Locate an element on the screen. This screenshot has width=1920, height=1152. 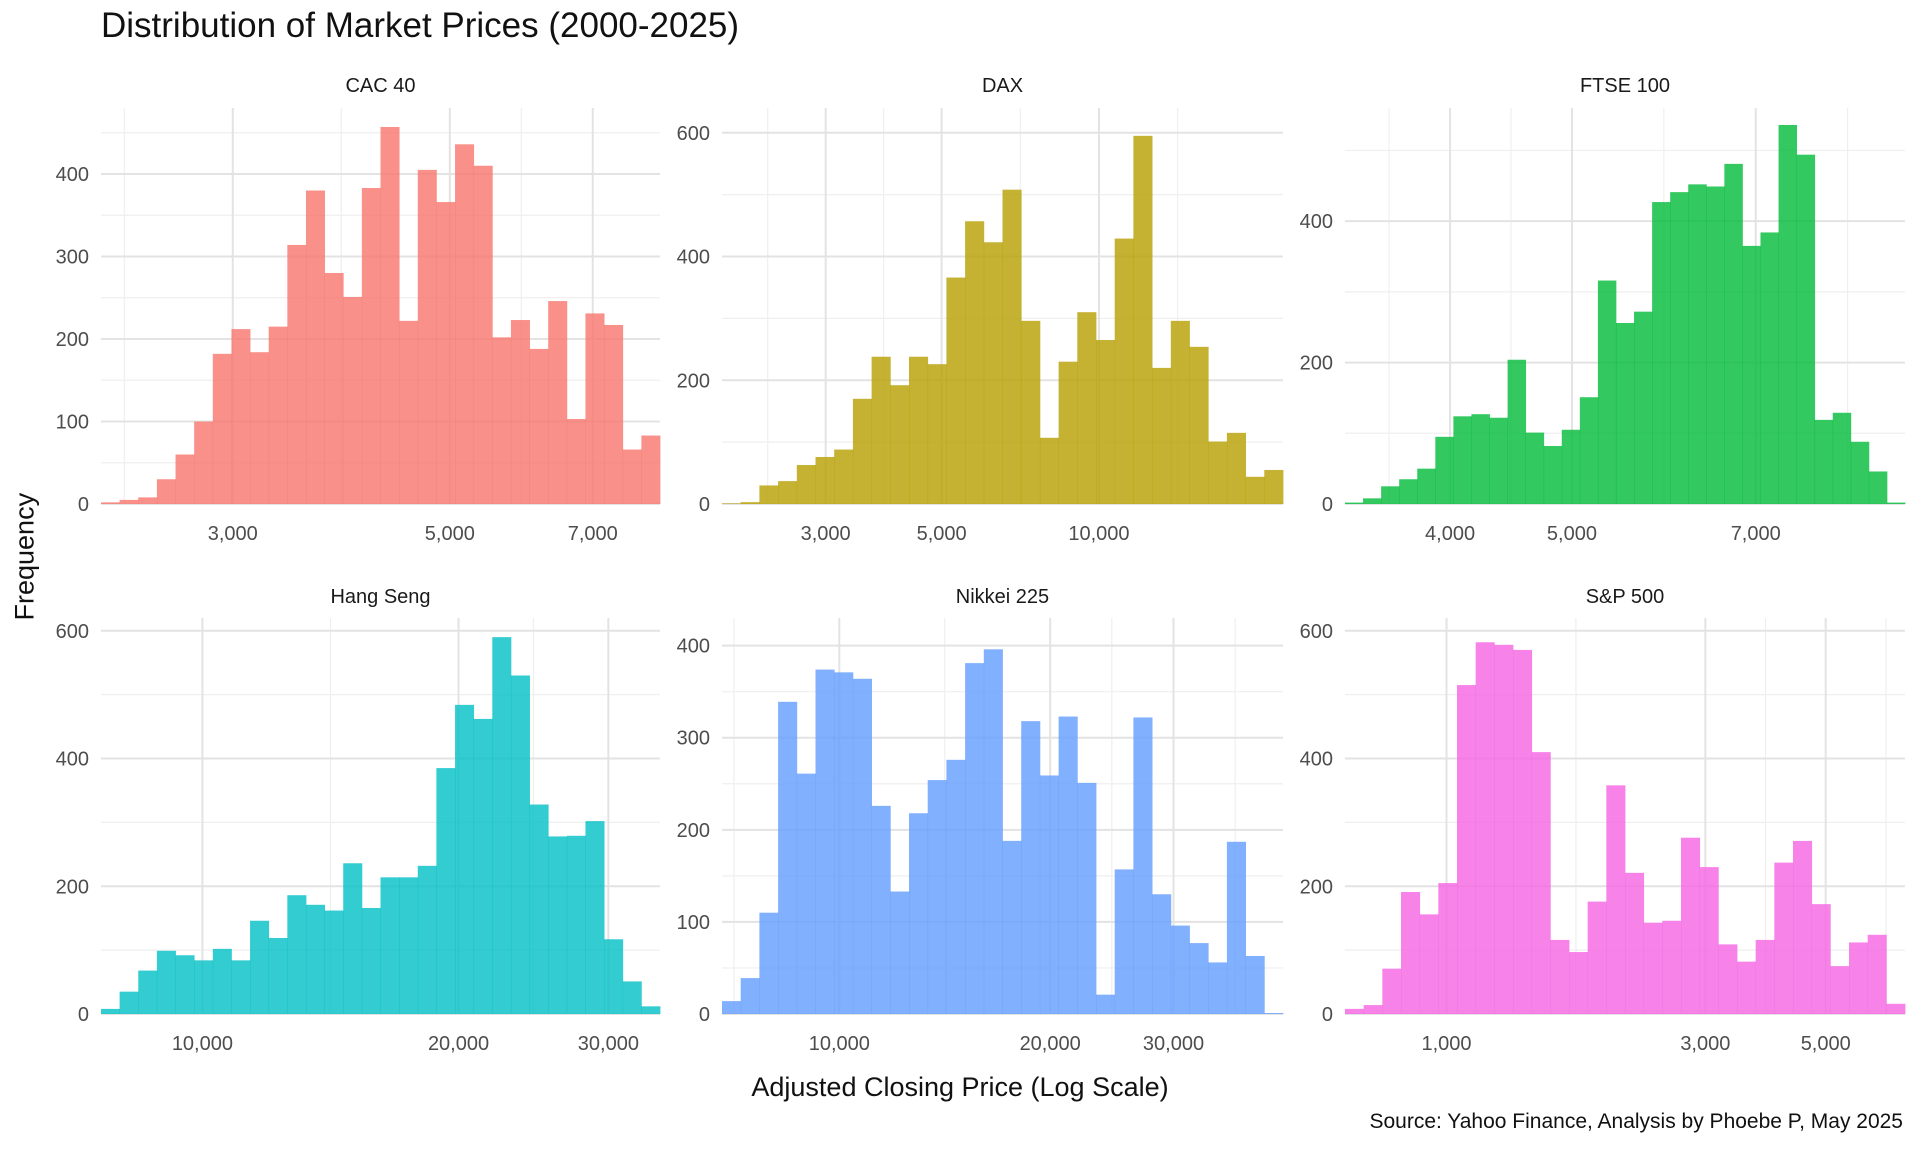
x-axis-label: Adjusted Closing Price (Log Scale) is located at coordinates (960, 1087).